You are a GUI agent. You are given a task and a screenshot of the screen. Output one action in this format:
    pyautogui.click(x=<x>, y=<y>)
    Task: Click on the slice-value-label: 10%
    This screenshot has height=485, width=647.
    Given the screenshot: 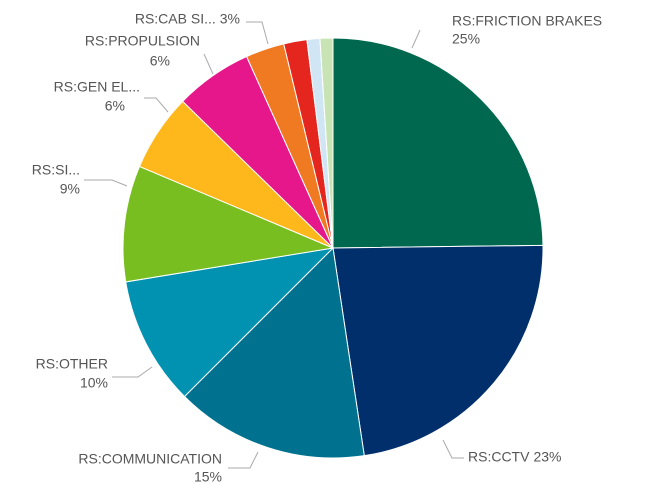 What is the action you would take?
    pyautogui.click(x=94, y=383)
    